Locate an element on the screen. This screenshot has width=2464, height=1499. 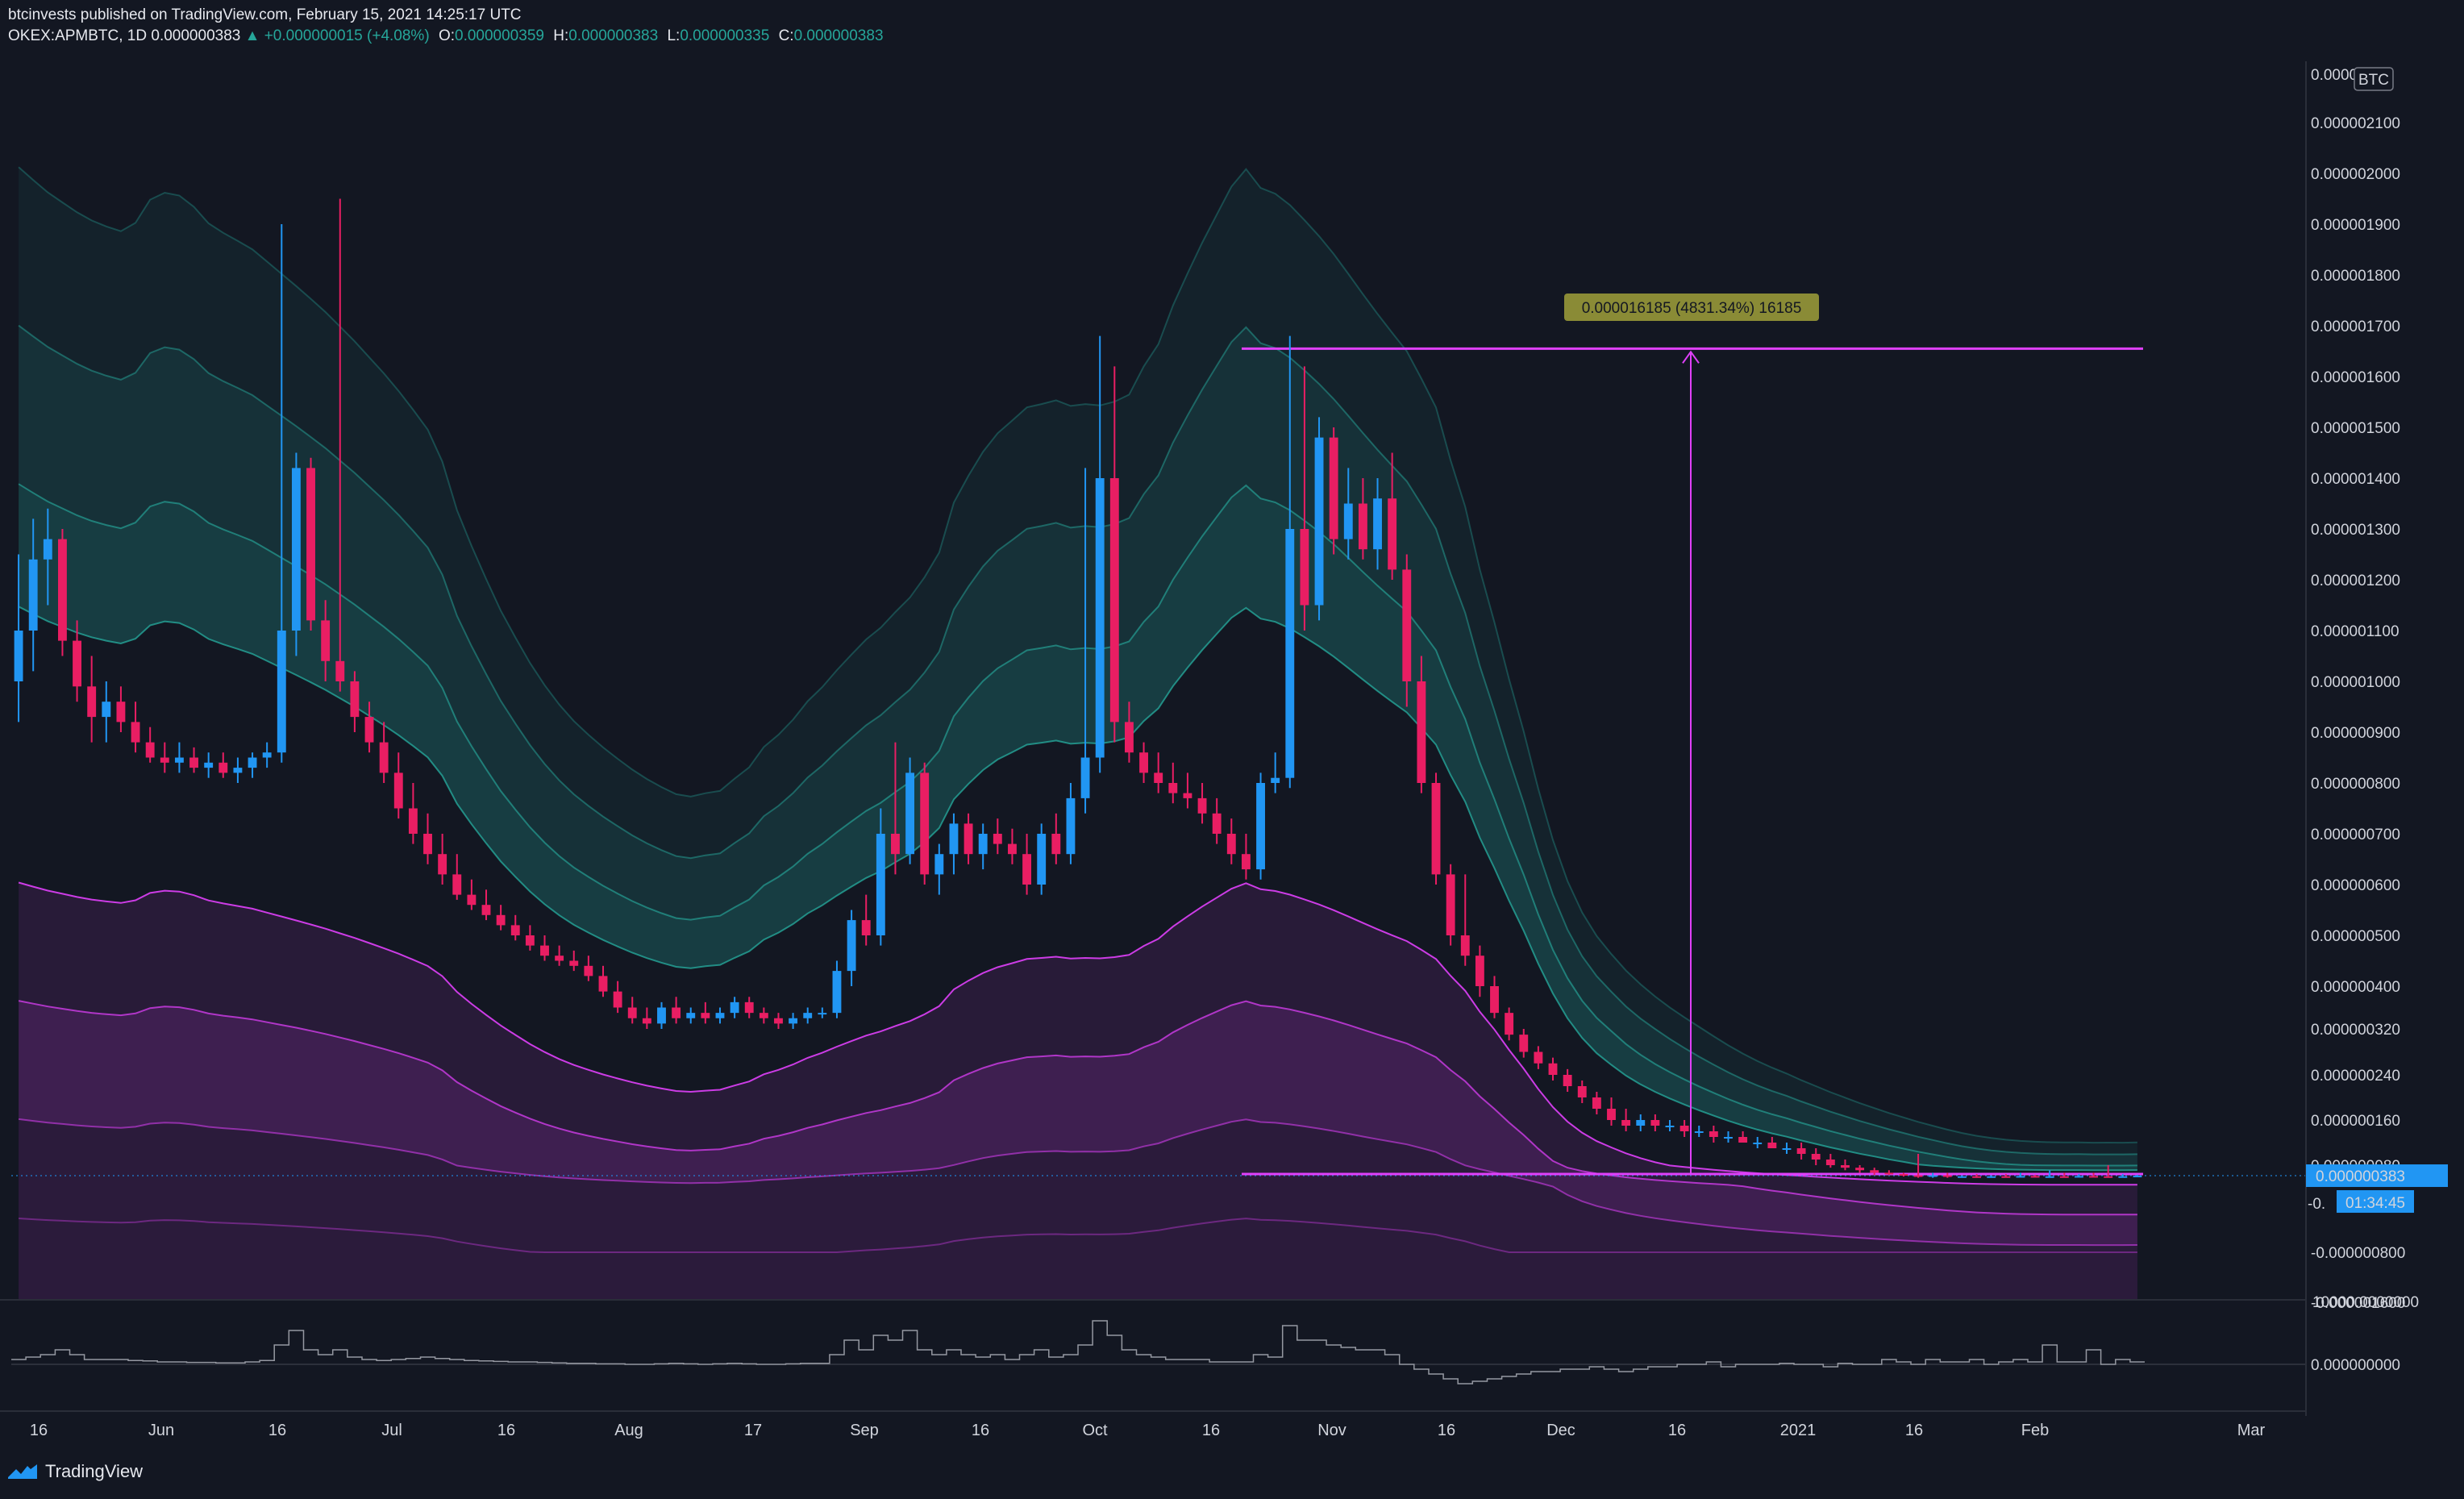
open-value: 0.000000359 is located at coordinates (499, 35).